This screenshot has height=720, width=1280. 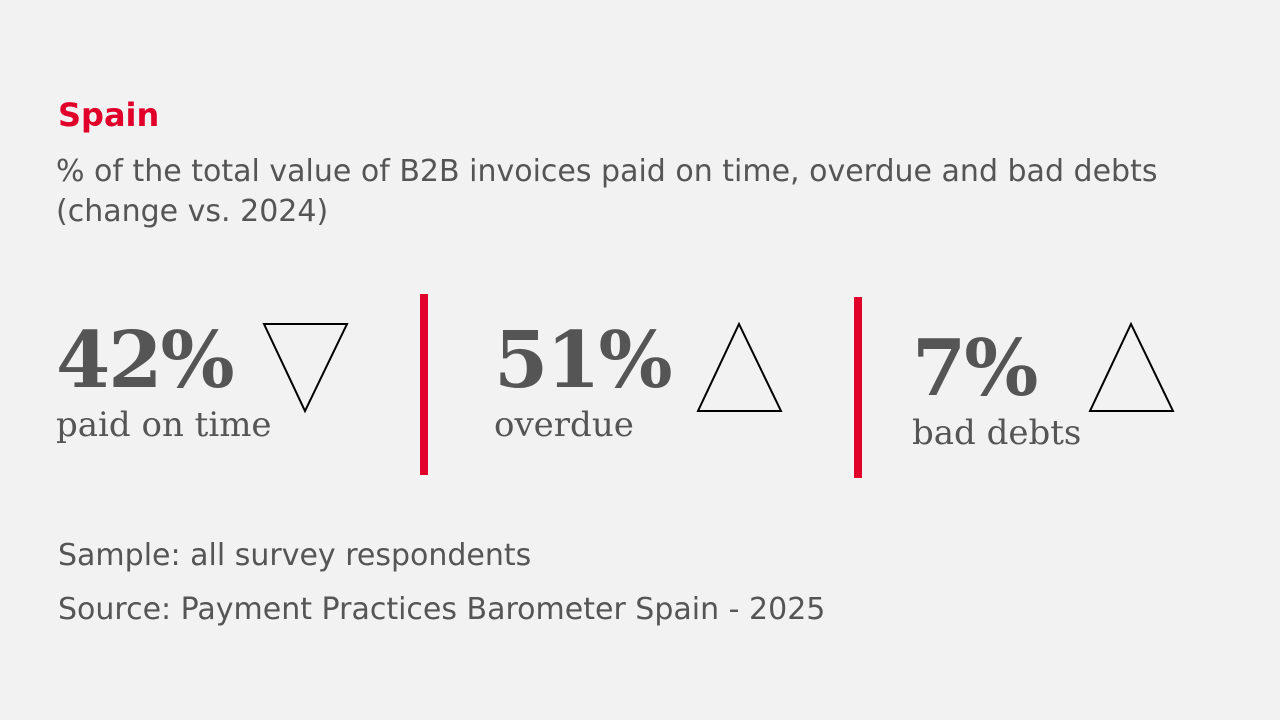 What do you see at coordinates (305, 368) in the screenshot?
I see `triangle-down-icon` at bounding box center [305, 368].